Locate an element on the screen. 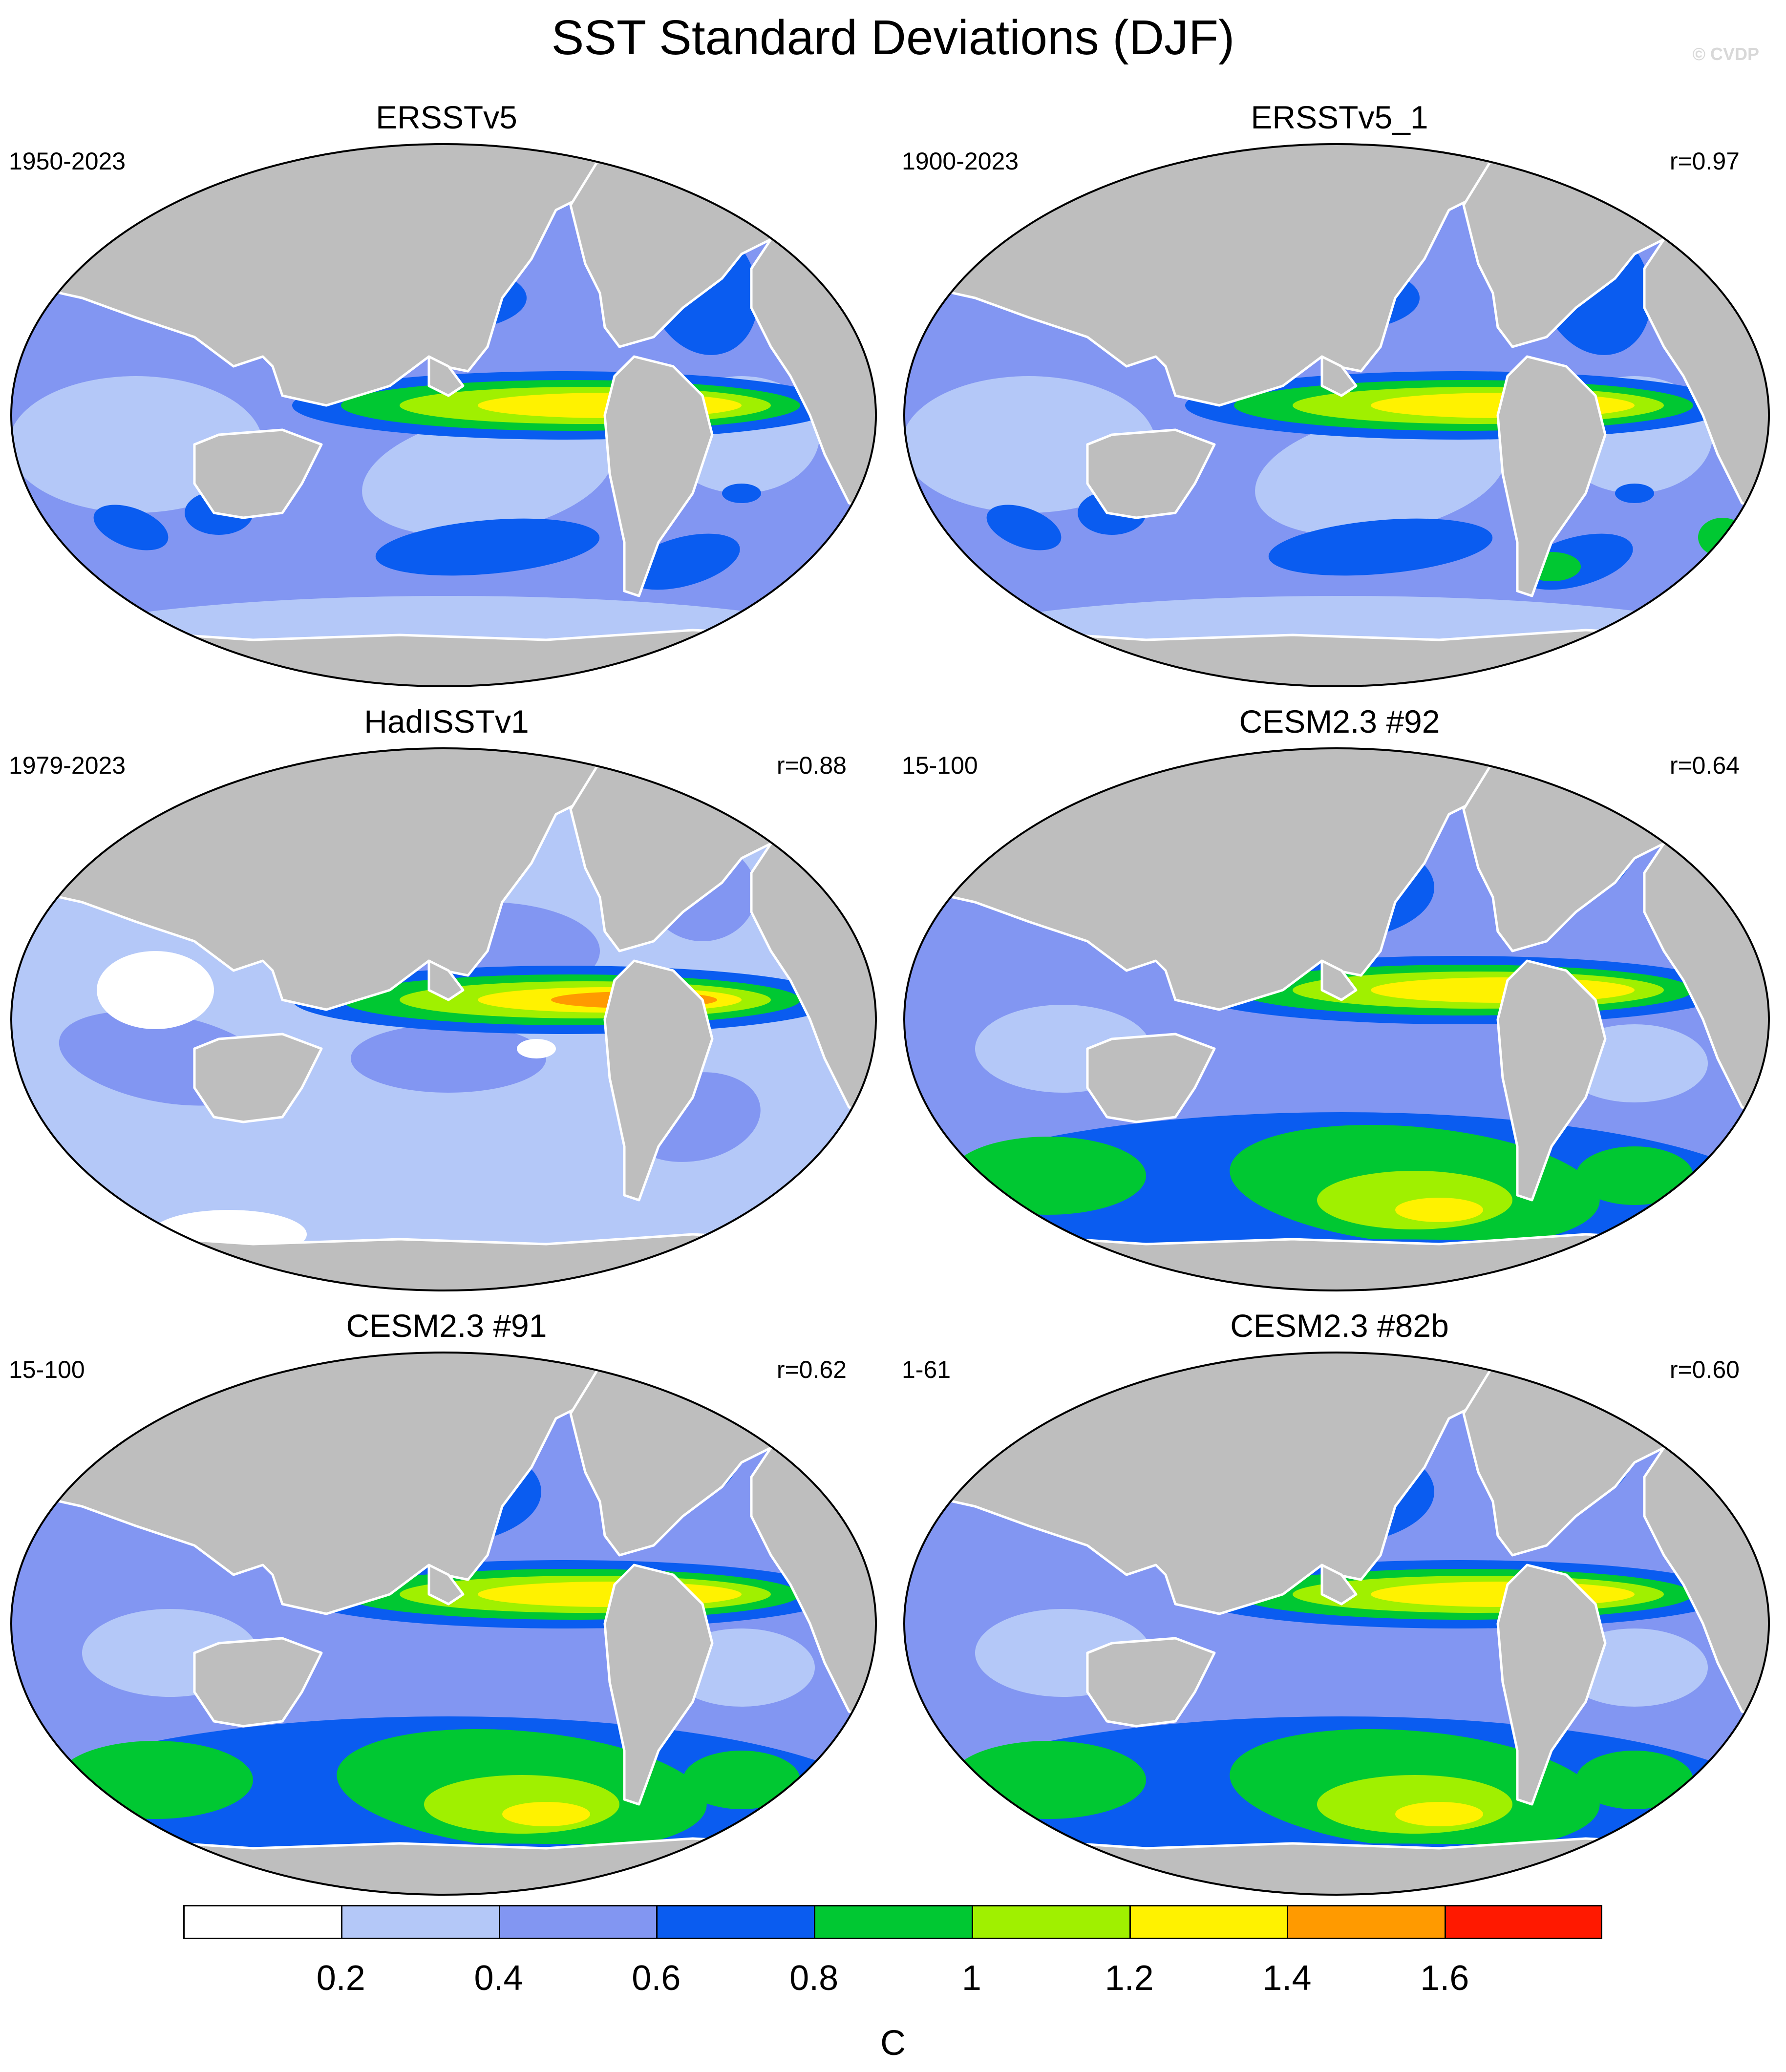 This screenshot has height=2072, width=1786. panel-correlation: r=0.62 is located at coordinates (811, 1370).